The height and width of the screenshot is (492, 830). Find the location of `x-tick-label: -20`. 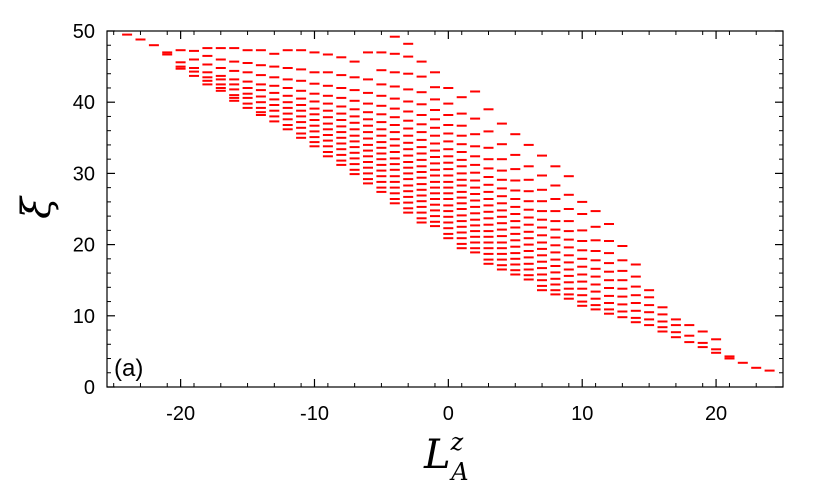

x-tick-label: -20 is located at coordinates (180, 414).